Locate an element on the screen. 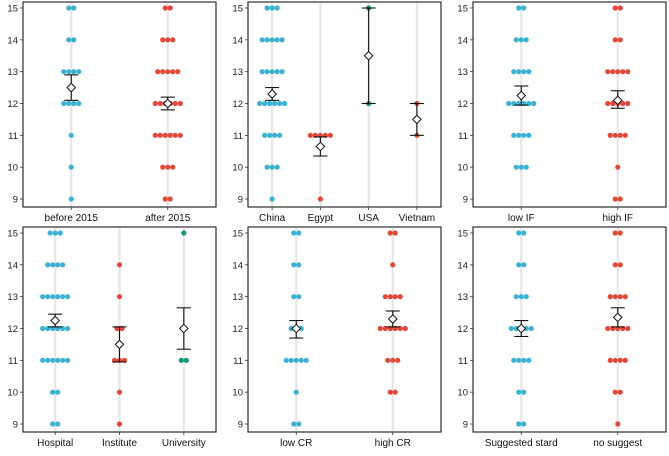  category-label: before 2015 is located at coordinates (72, 218).